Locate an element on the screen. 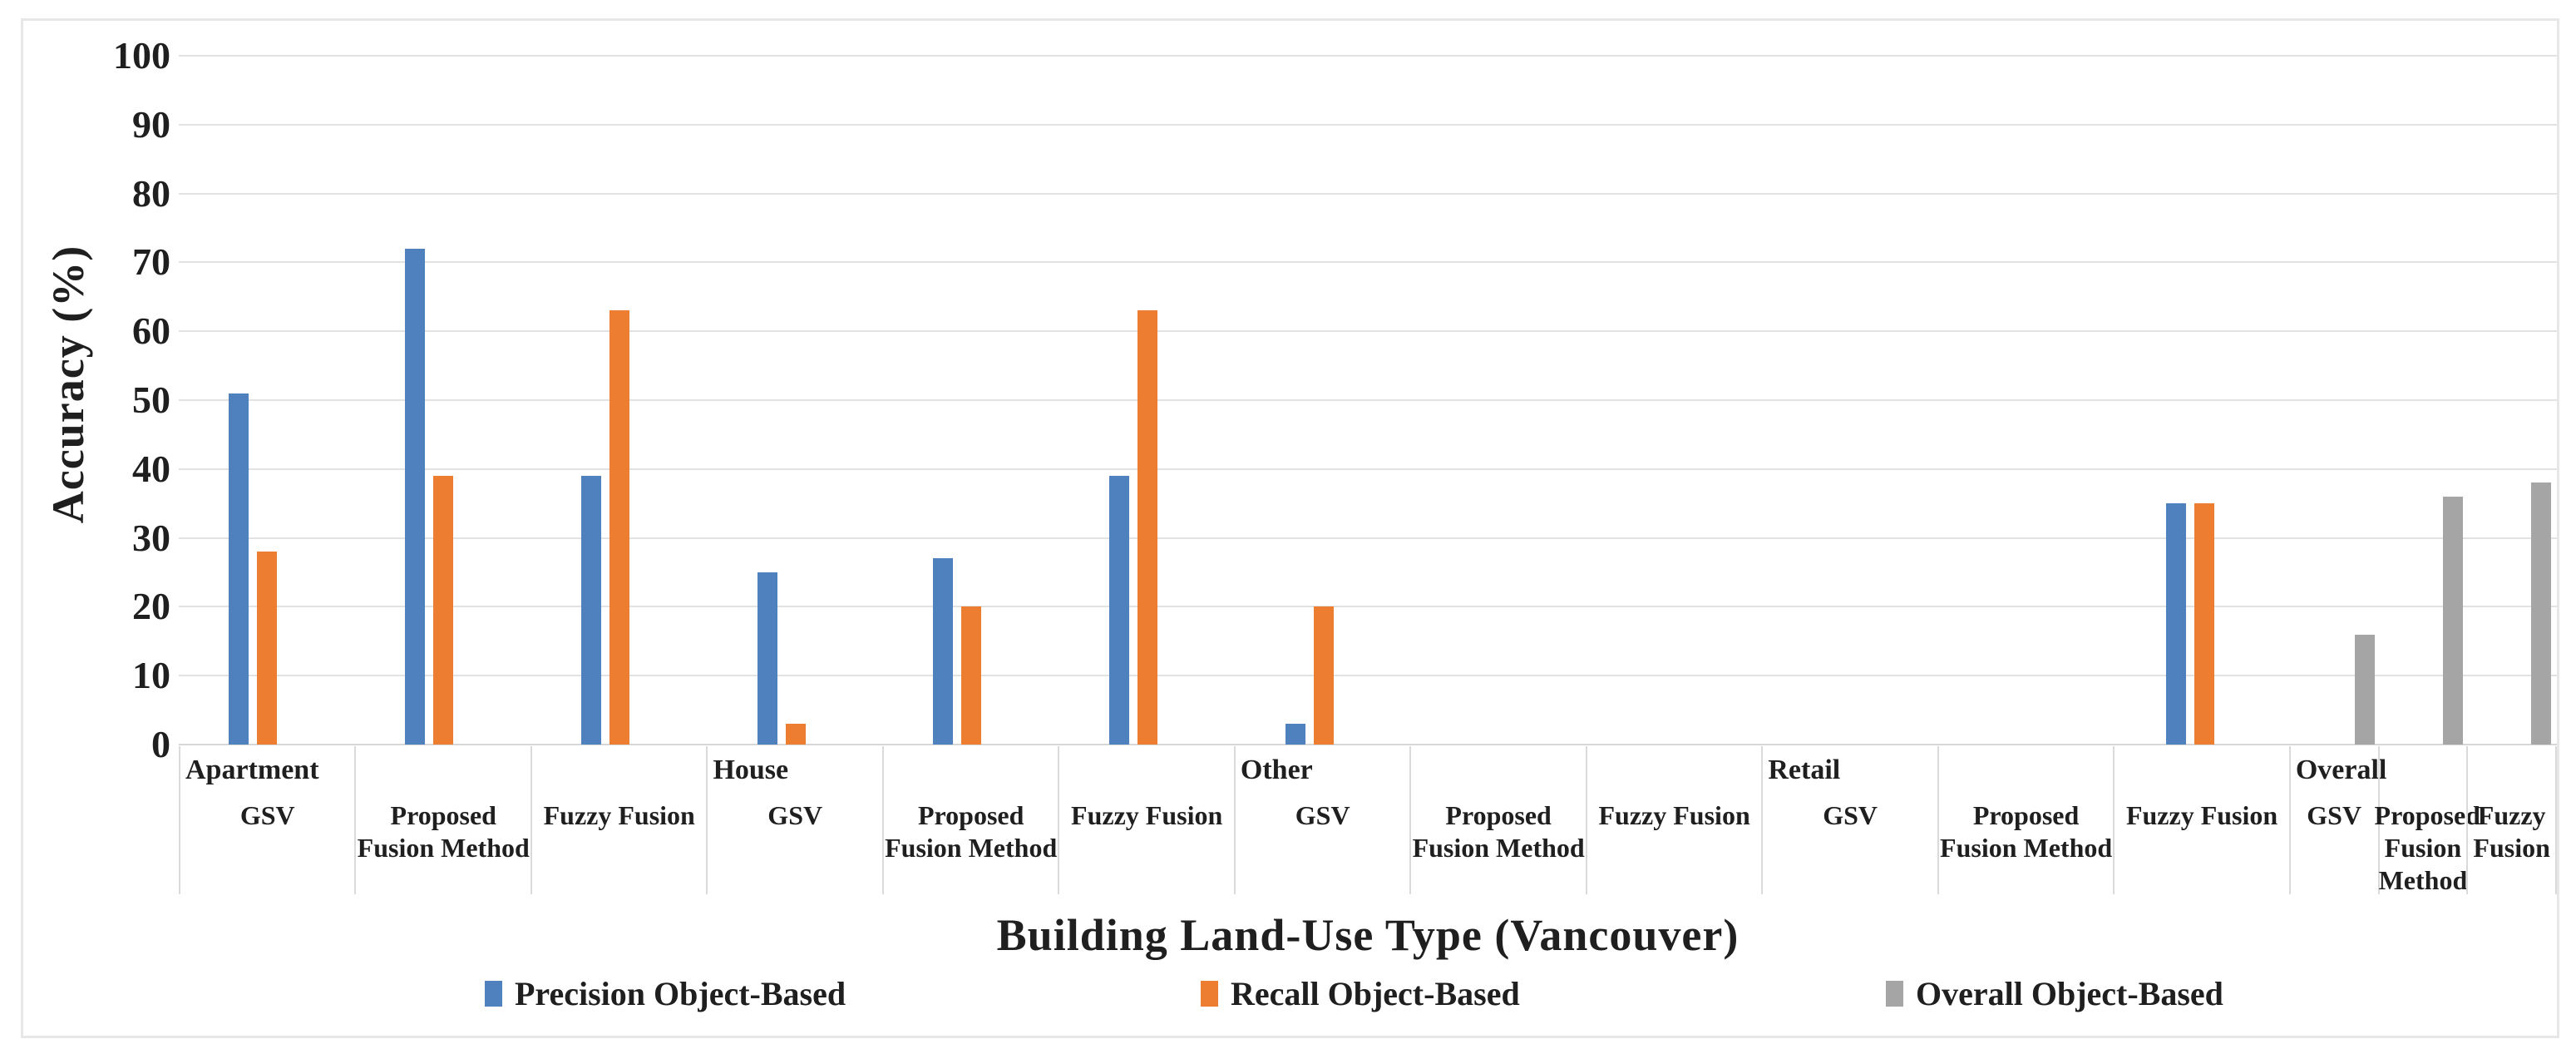  x-label-cell-4: Proposed Fusion Method is located at coordinates (970, 820).